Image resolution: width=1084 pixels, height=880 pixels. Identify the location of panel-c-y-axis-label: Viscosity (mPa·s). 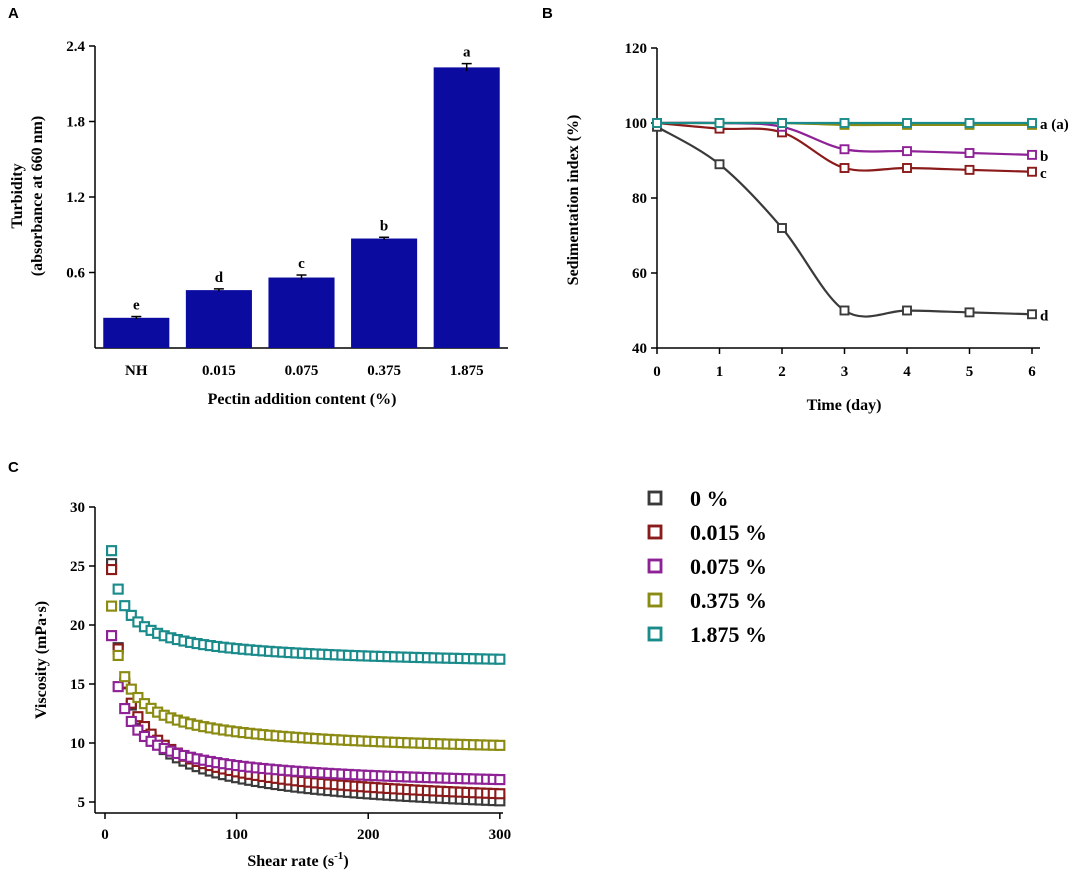
(41, 660).